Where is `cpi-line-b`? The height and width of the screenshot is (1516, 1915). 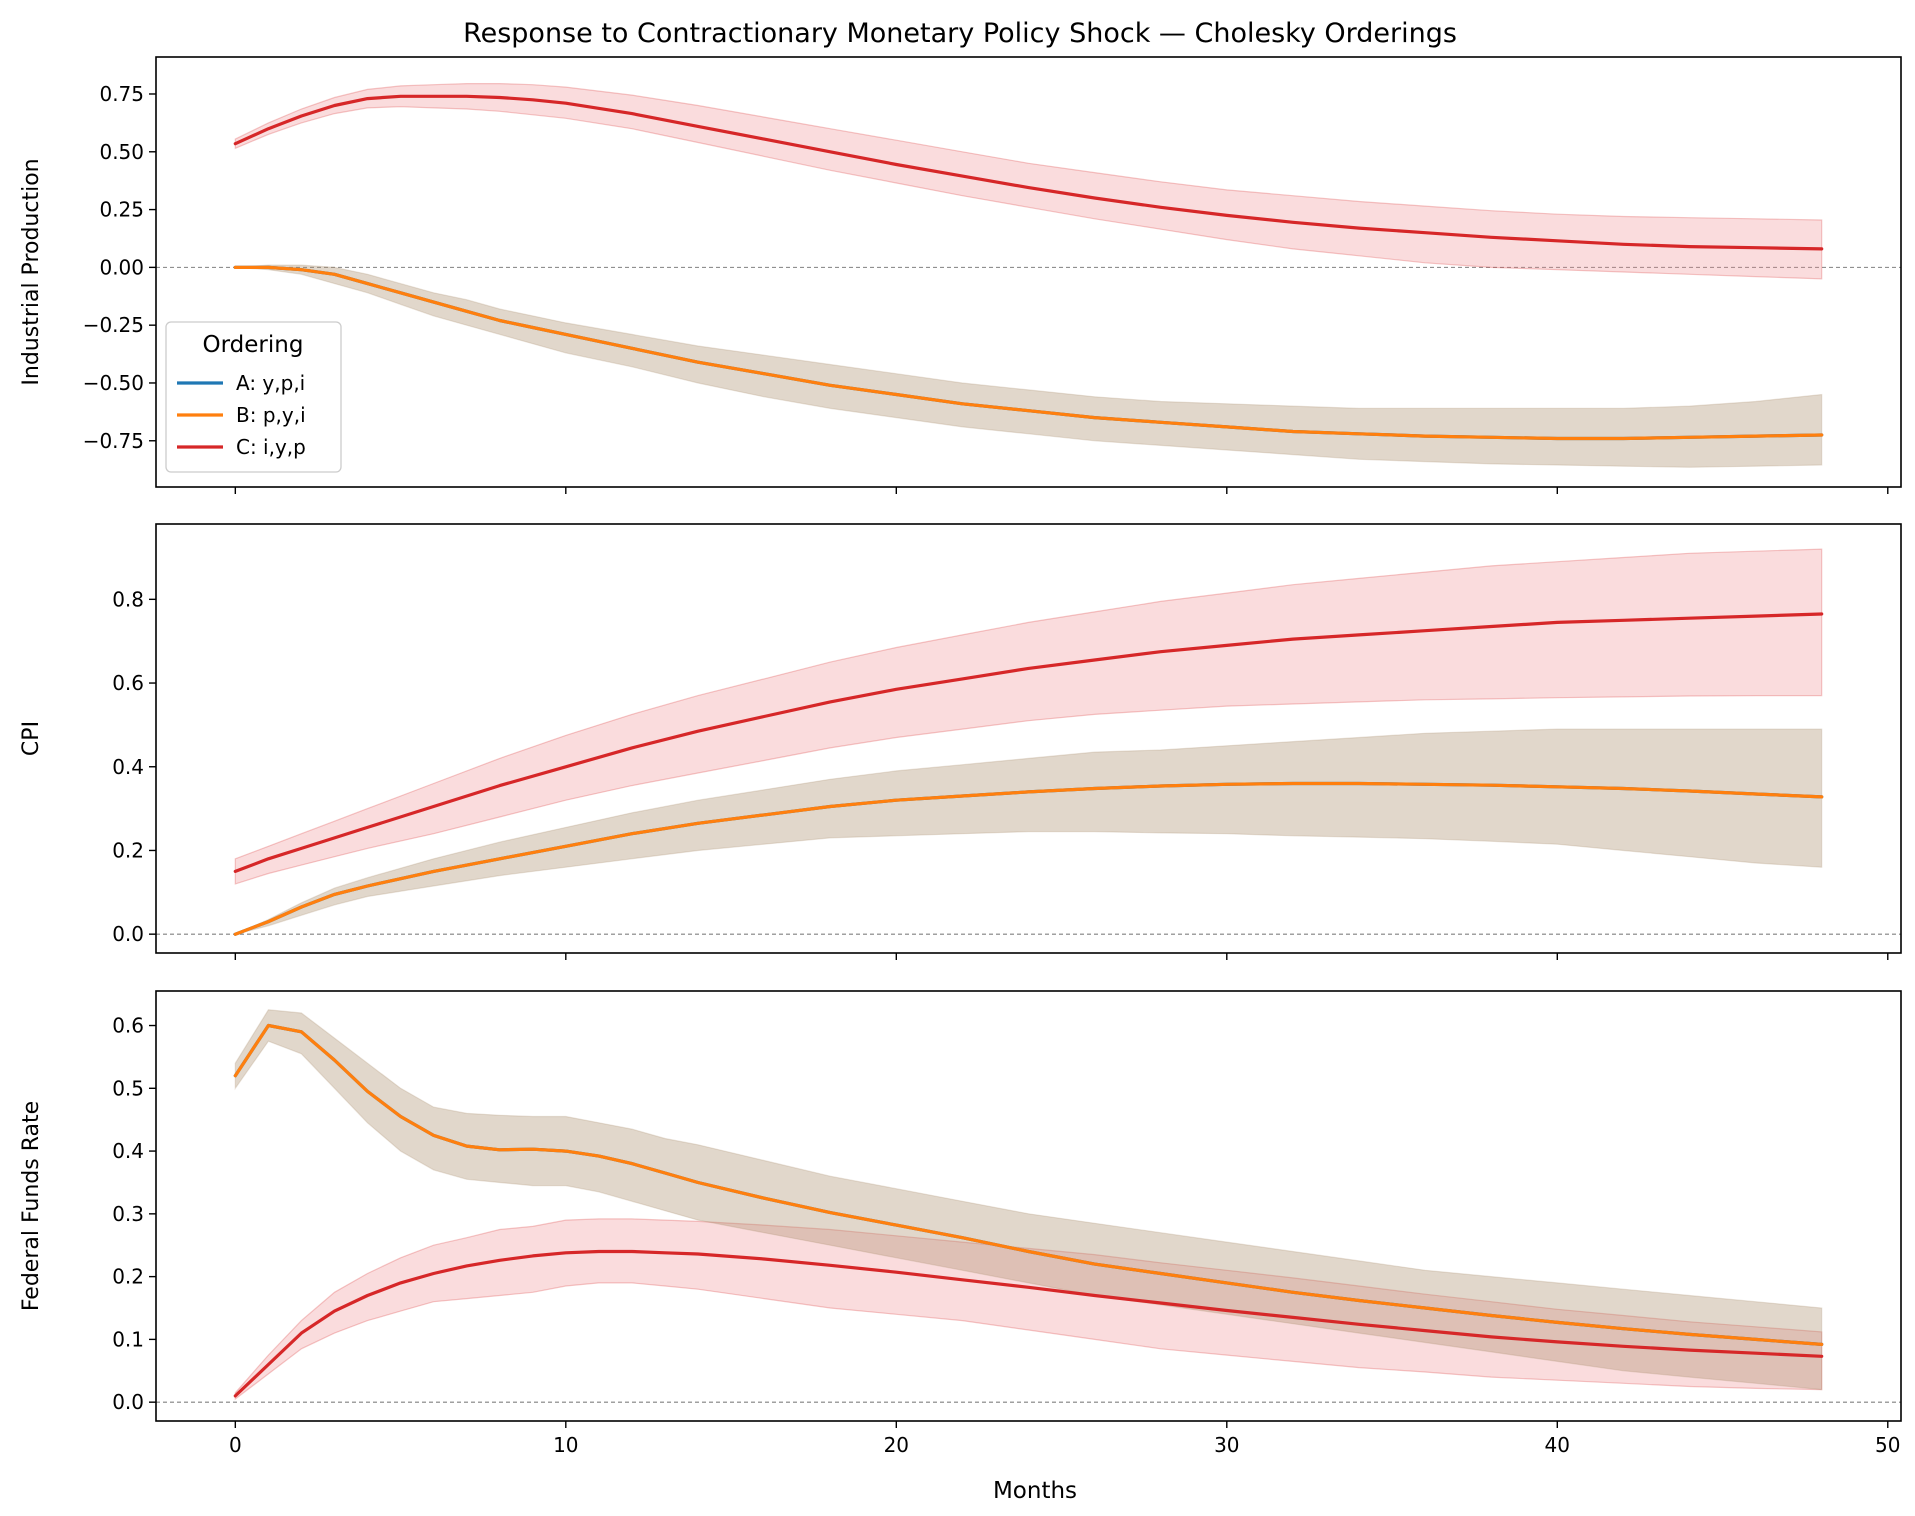 cpi-line-b is located at coordinates (1028, 858).